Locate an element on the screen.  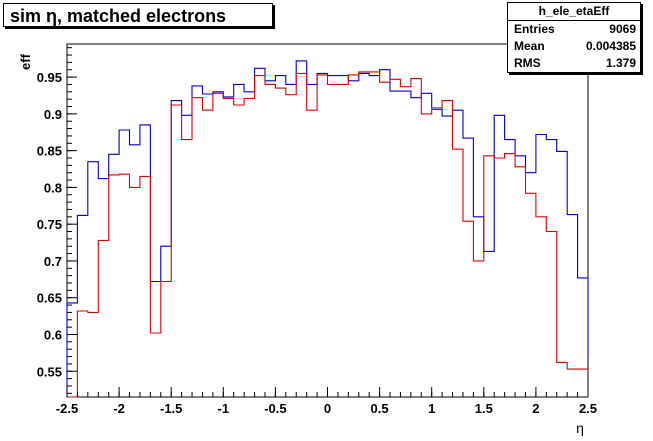
stats-histogram-name: h_ele_etaEff is located at coordinates (574, 12).